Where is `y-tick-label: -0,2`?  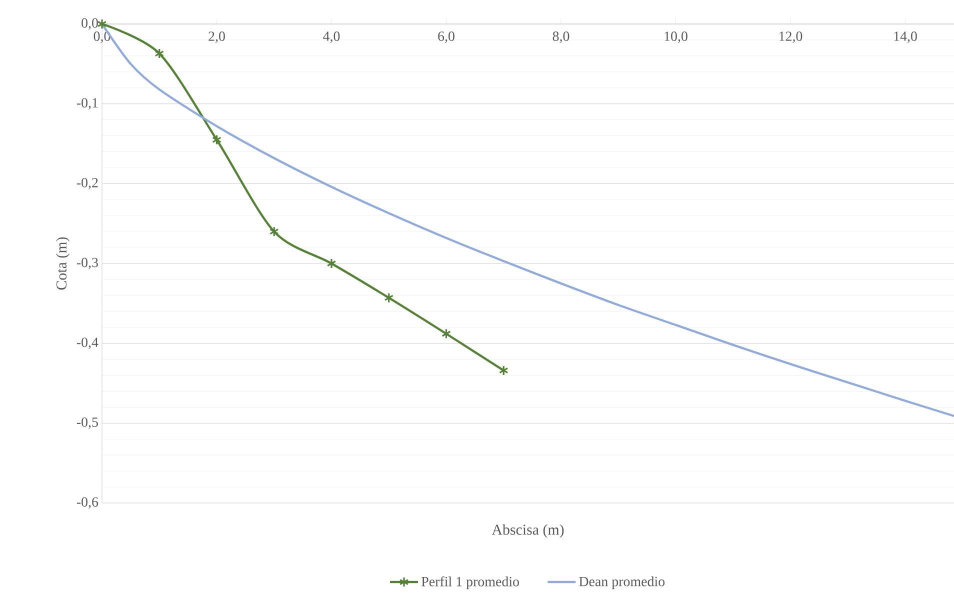
y-tick-label: -0,2 is located at coordinates (87, 184).